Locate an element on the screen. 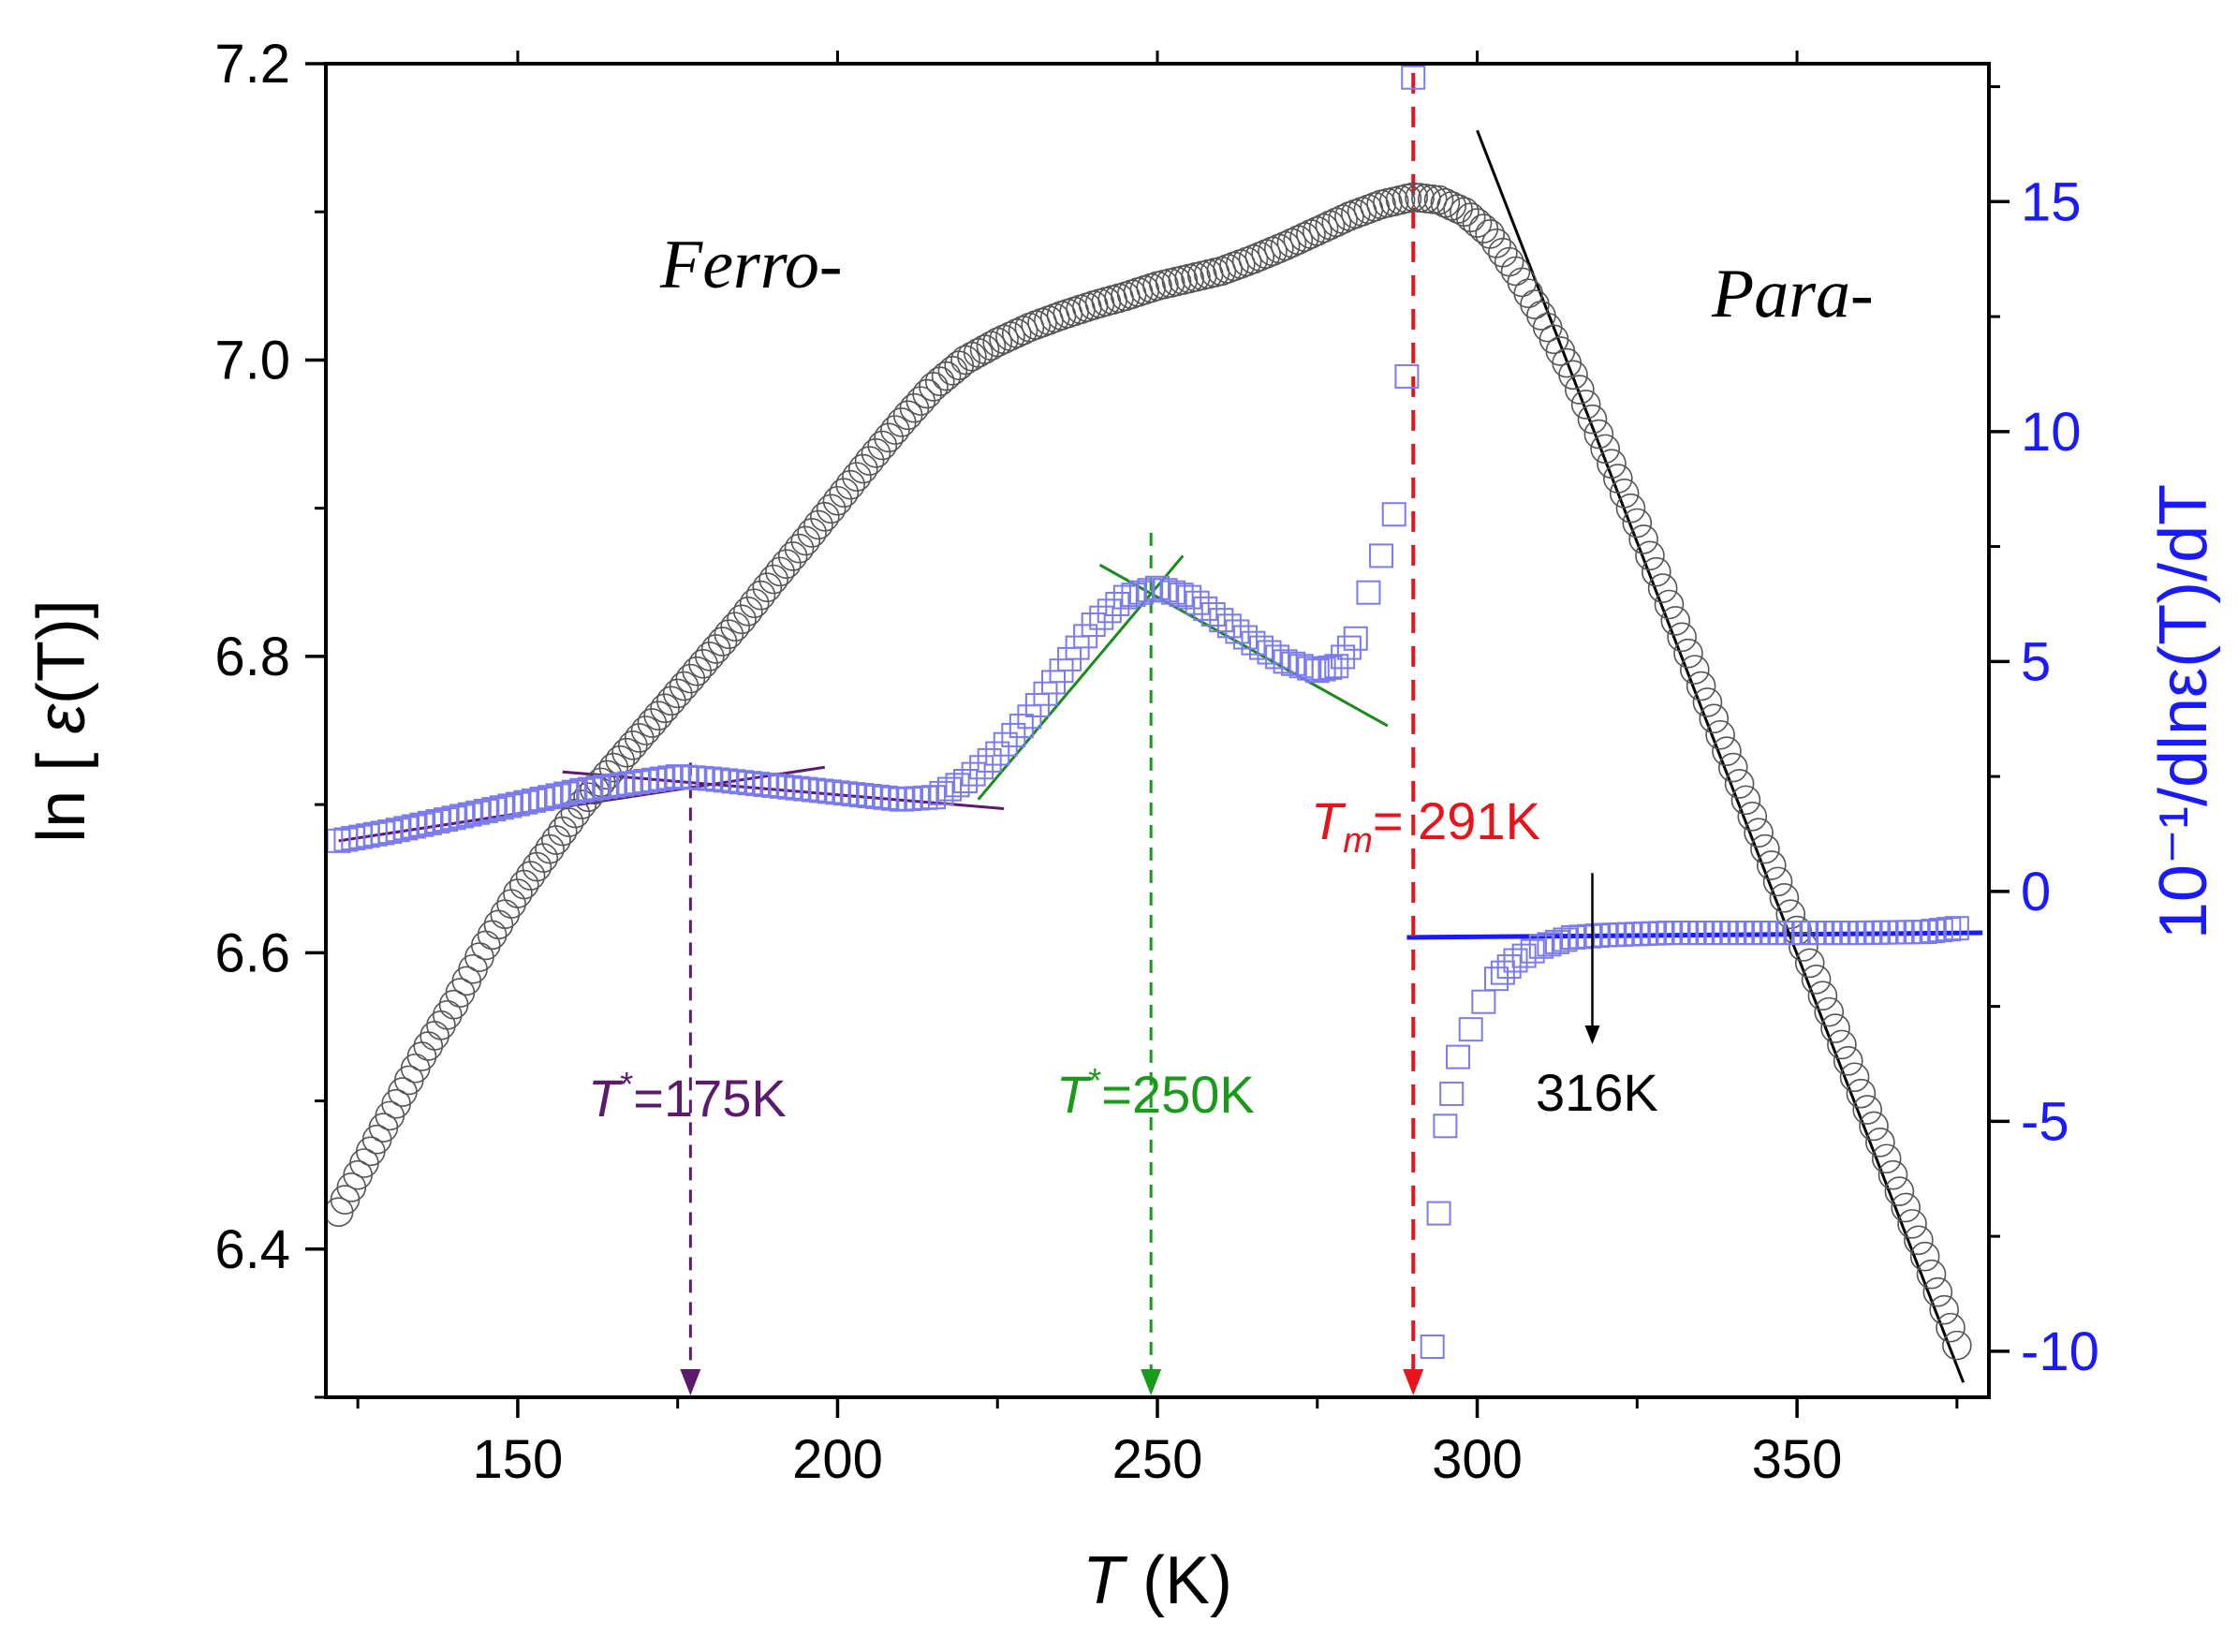 The image size is (2238, 1652). x-tick-label: 300 is located at coordinates (1477, 1459).